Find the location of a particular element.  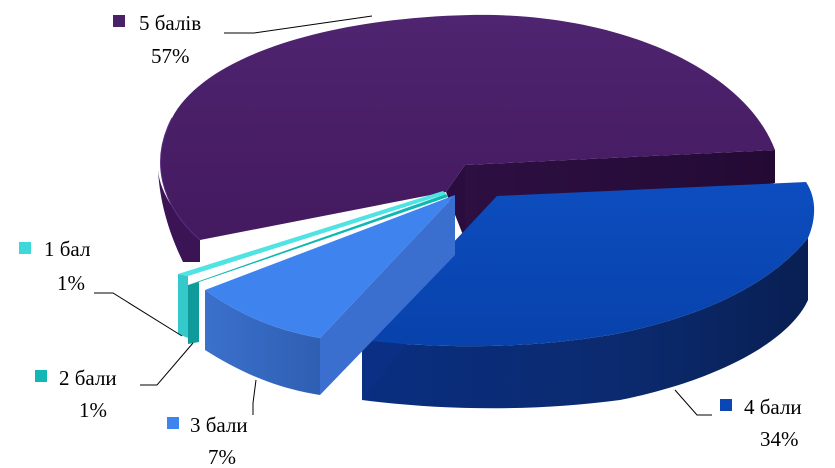

slice-2-balls is located at coordinates (318, 269).